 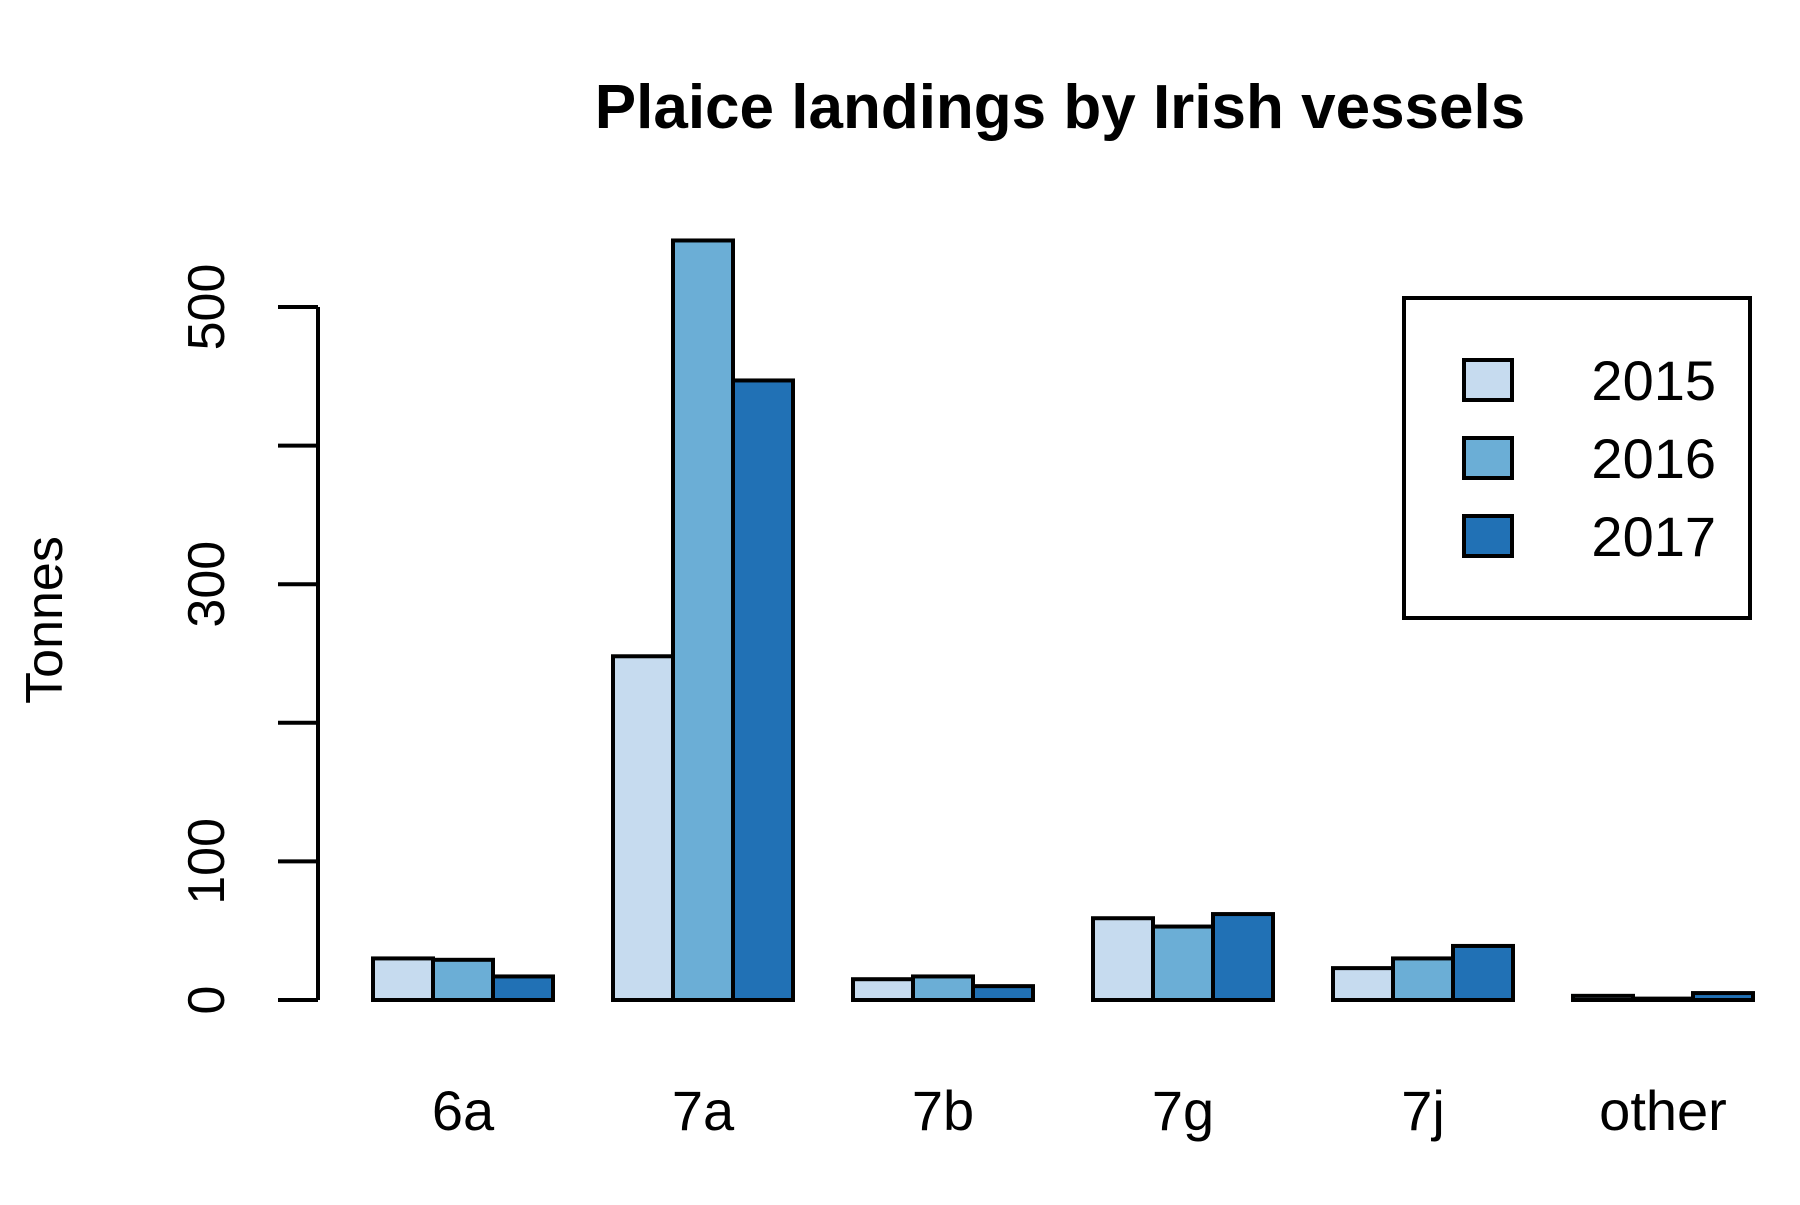 I want to click on bar-7g-2015, so click(x=1123, y=959).